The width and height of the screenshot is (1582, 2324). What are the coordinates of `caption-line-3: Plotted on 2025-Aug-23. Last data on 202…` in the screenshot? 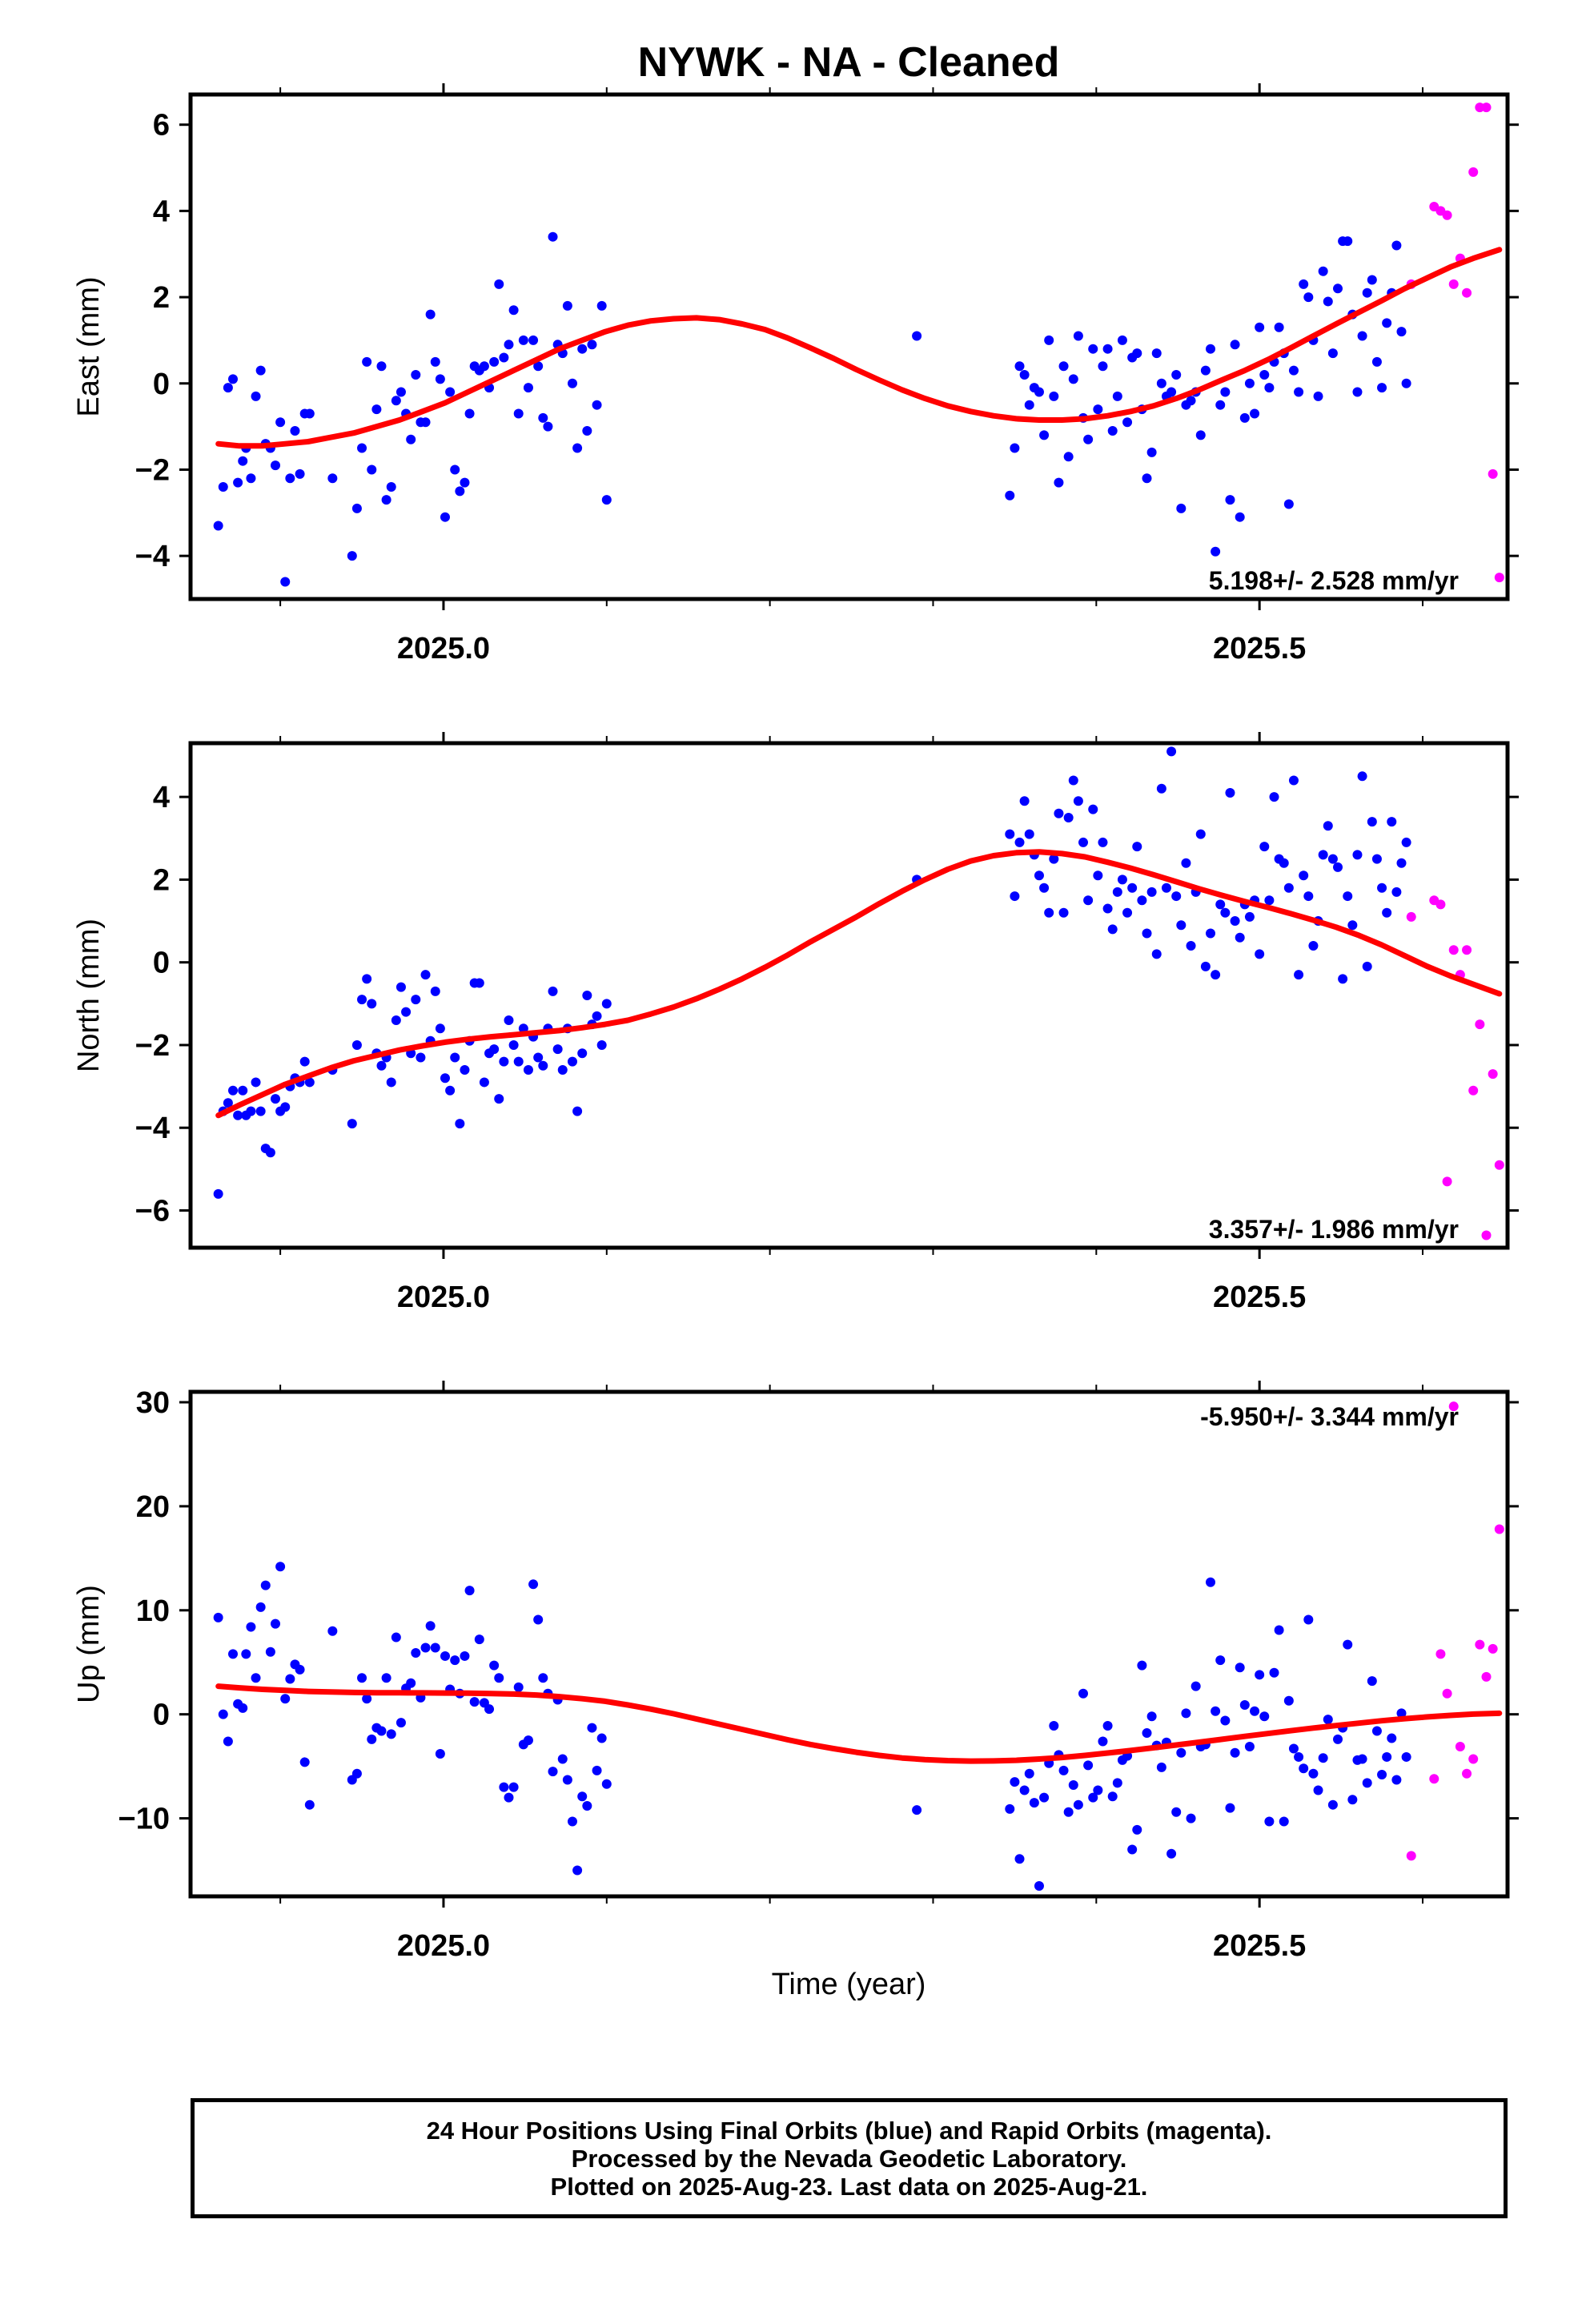 It's located at (849, 2187).